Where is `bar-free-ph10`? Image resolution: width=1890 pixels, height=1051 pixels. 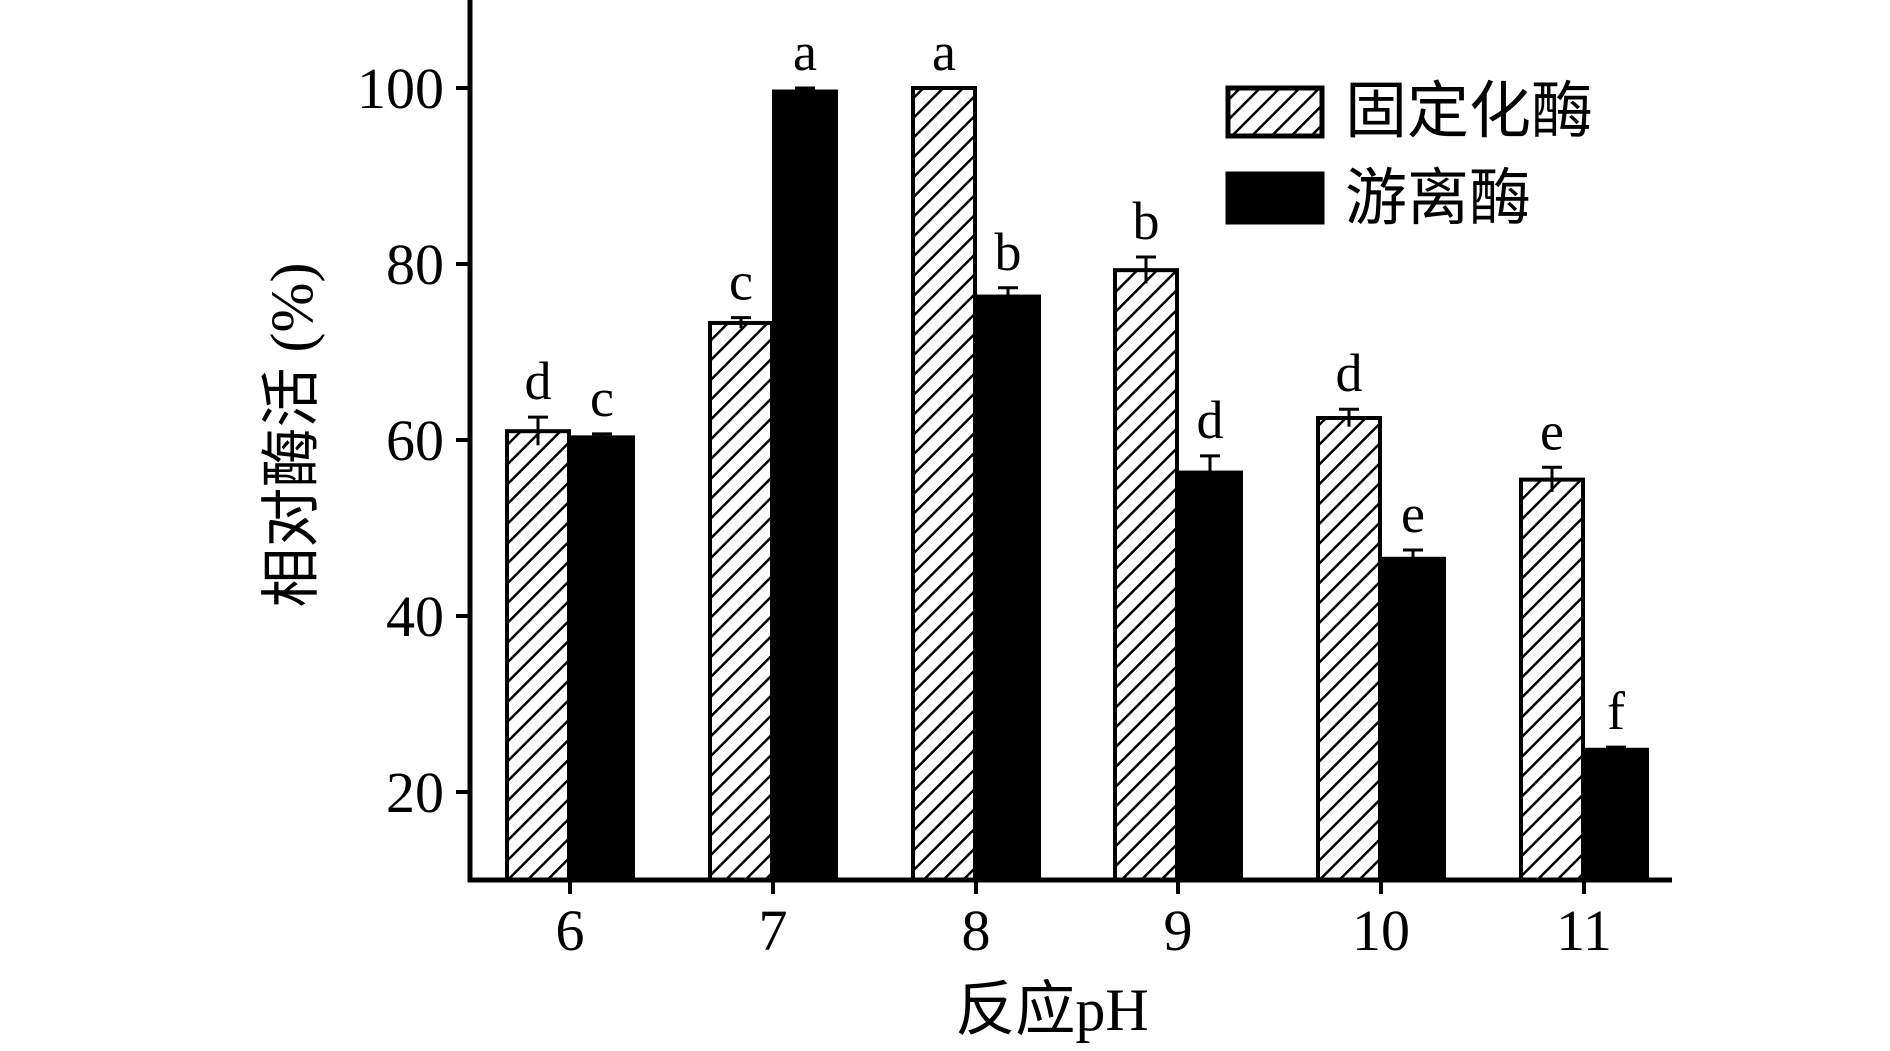 bar-free-ph10 is located at coordinates (1413, 719).